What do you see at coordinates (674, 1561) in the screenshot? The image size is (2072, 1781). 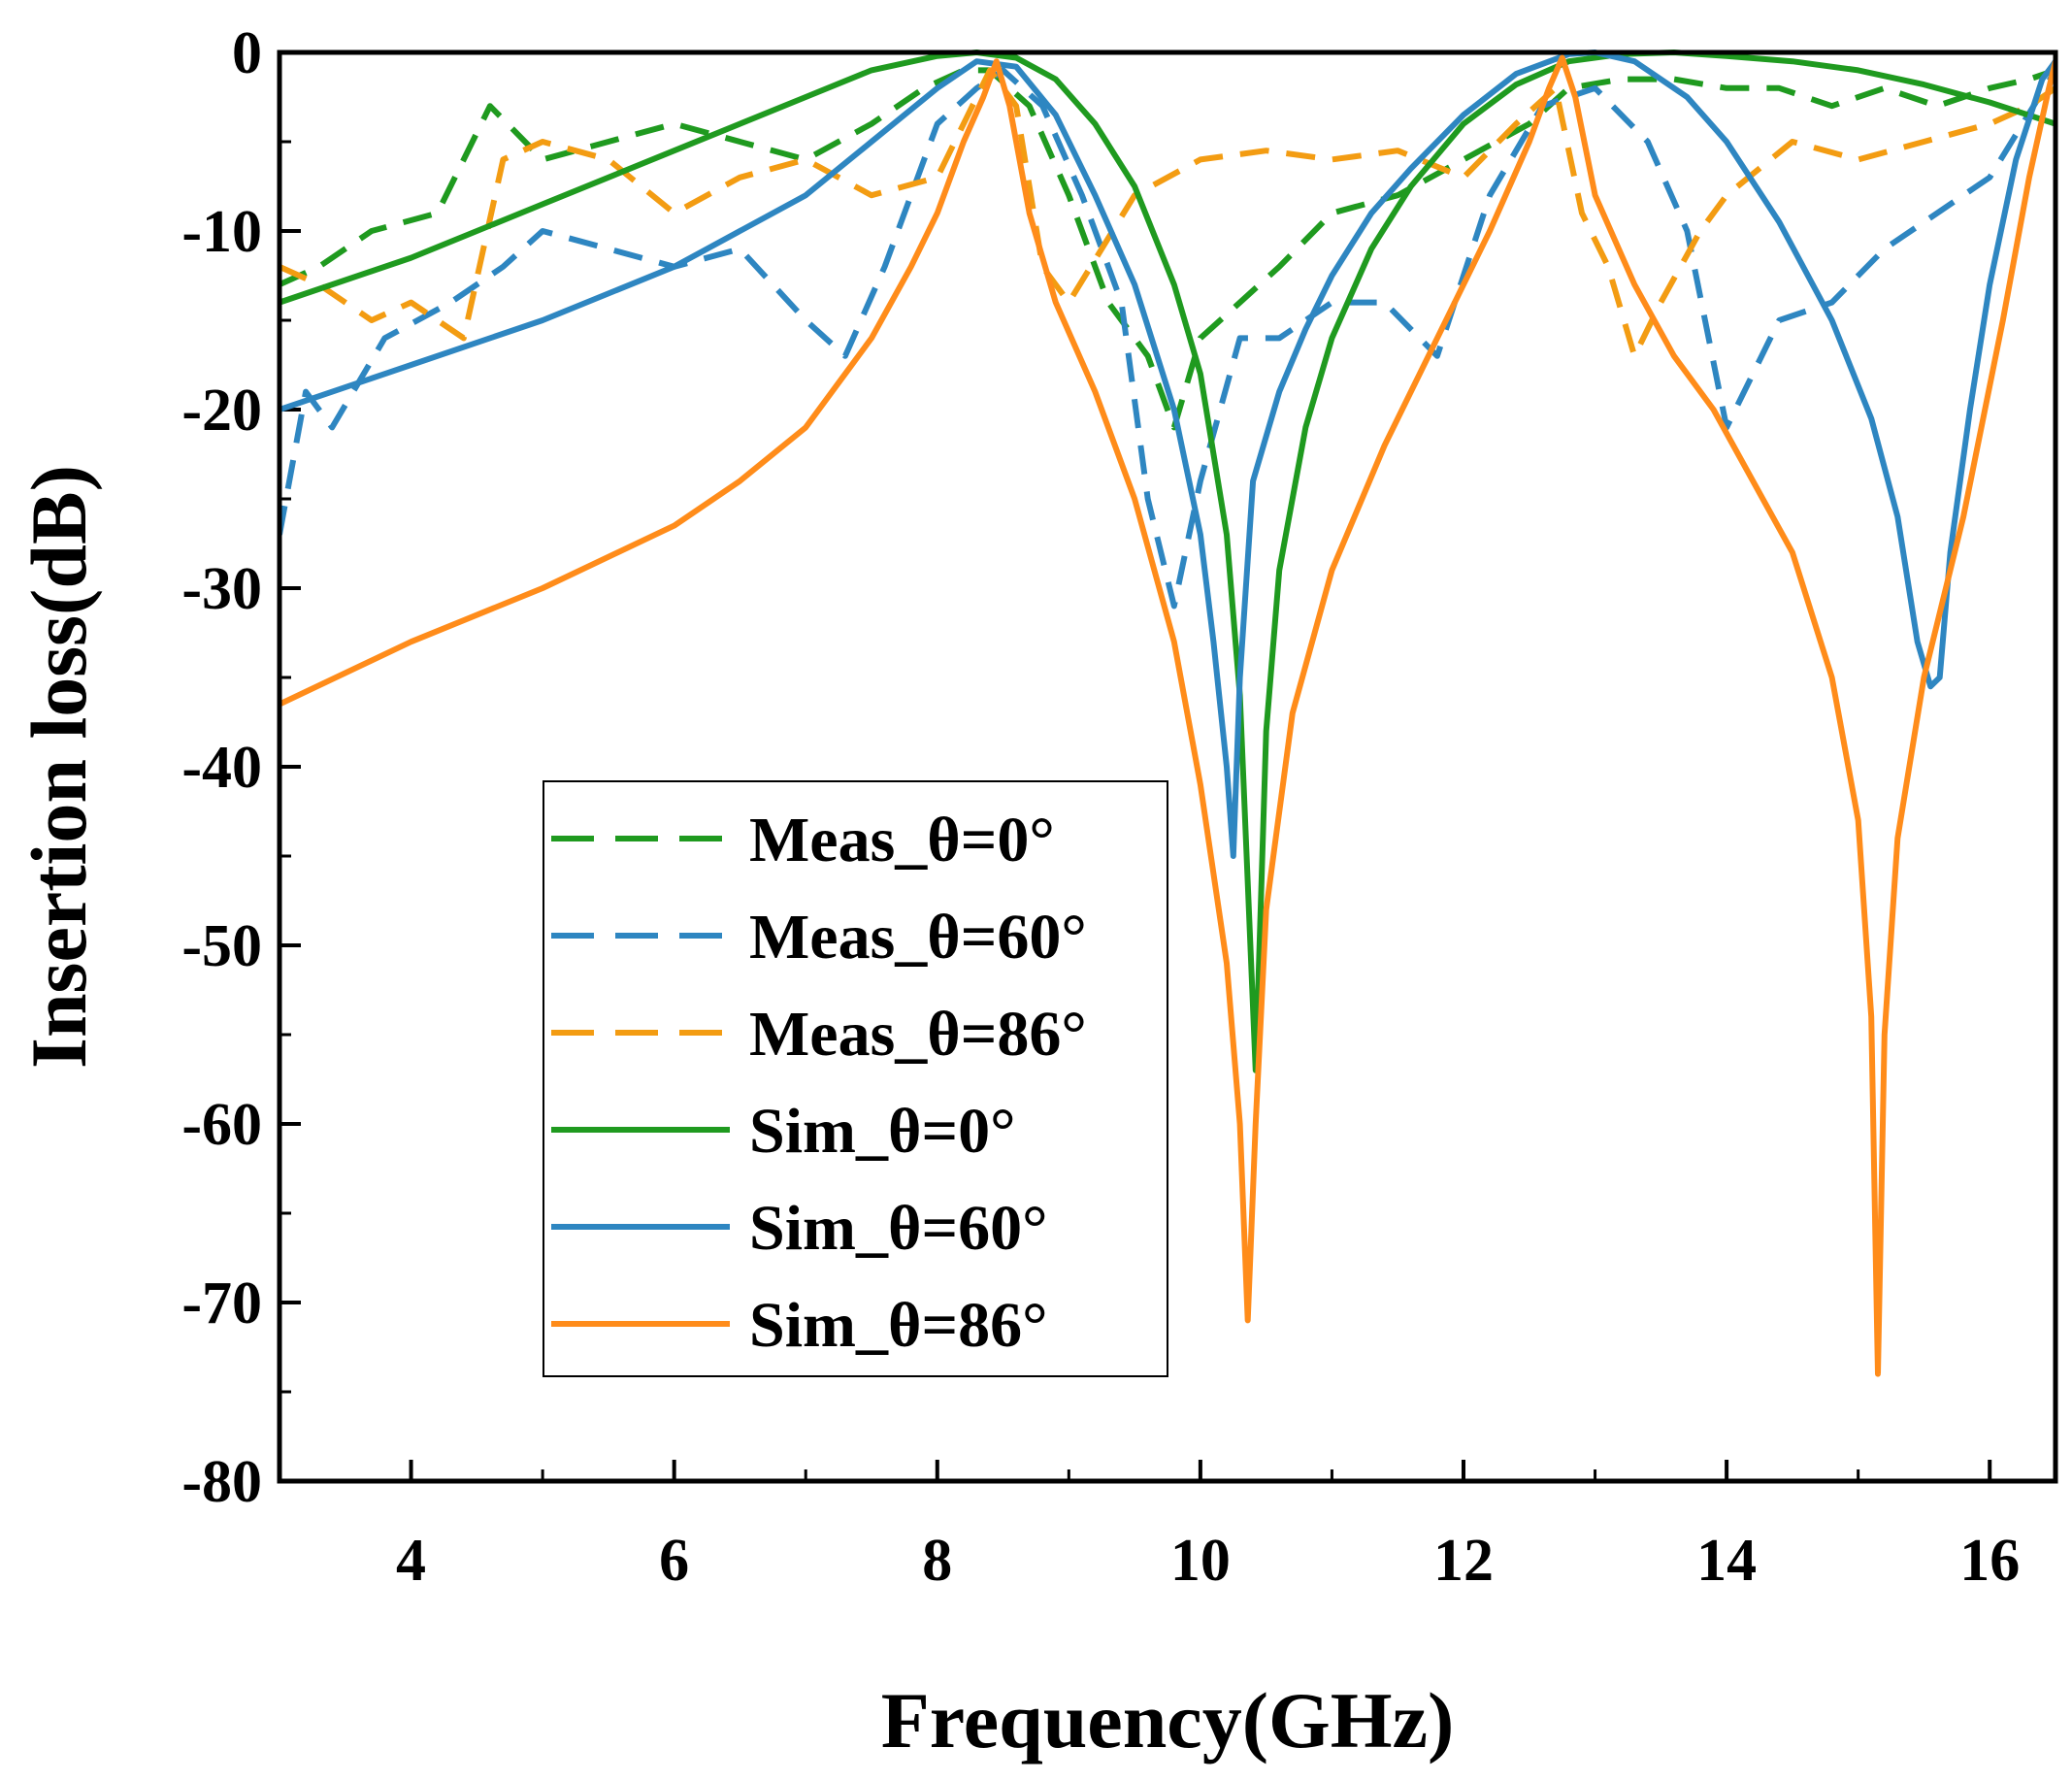 I see `x-tick-label: 6` at bounding box center [674, 1561].